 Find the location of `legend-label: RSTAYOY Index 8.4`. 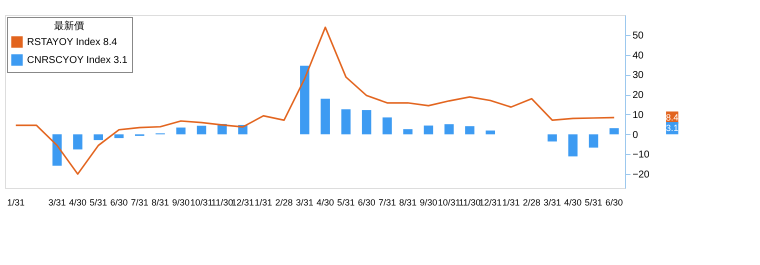

legend-label: RSTAYOY Index 8.4 is located at coordinates (72, 42).